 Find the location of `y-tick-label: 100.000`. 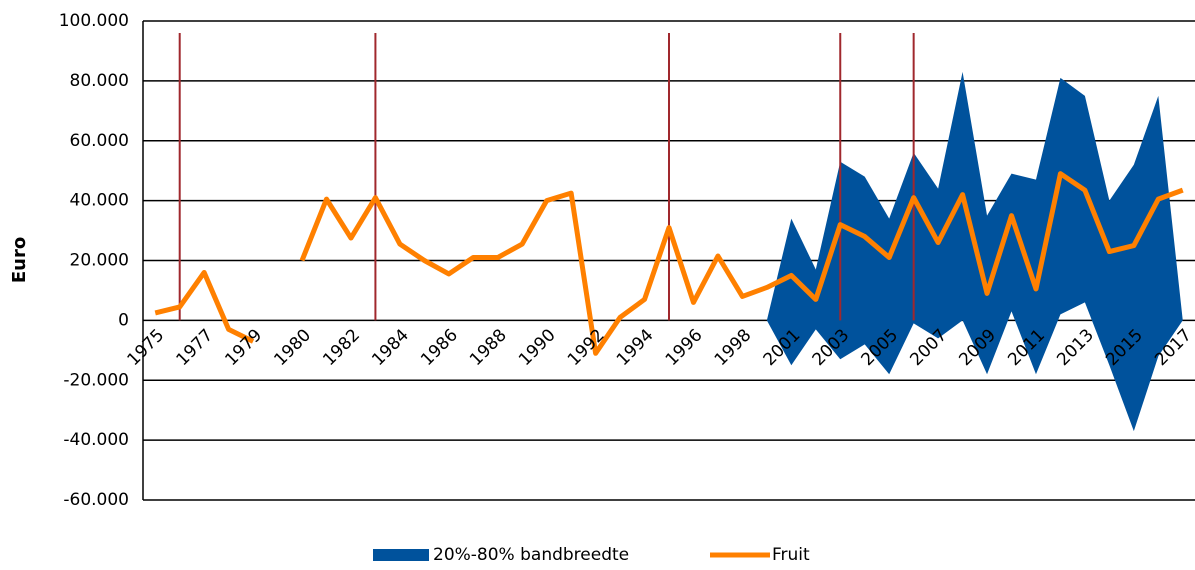

y-tick-label: 100.000 is located at coordinates (94, 21).